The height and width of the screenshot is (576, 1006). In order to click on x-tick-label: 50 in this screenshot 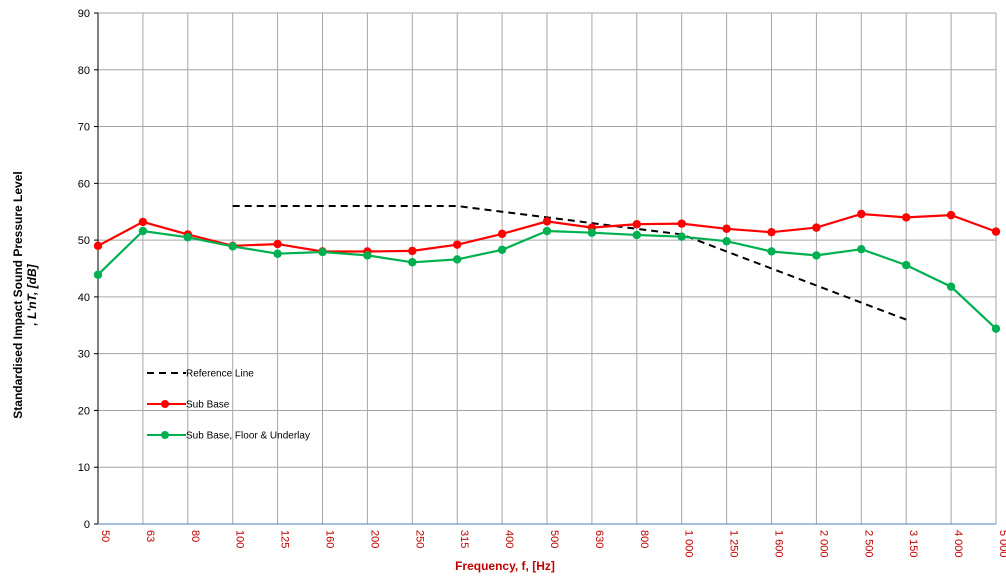, I will do `click(105, 536)`.